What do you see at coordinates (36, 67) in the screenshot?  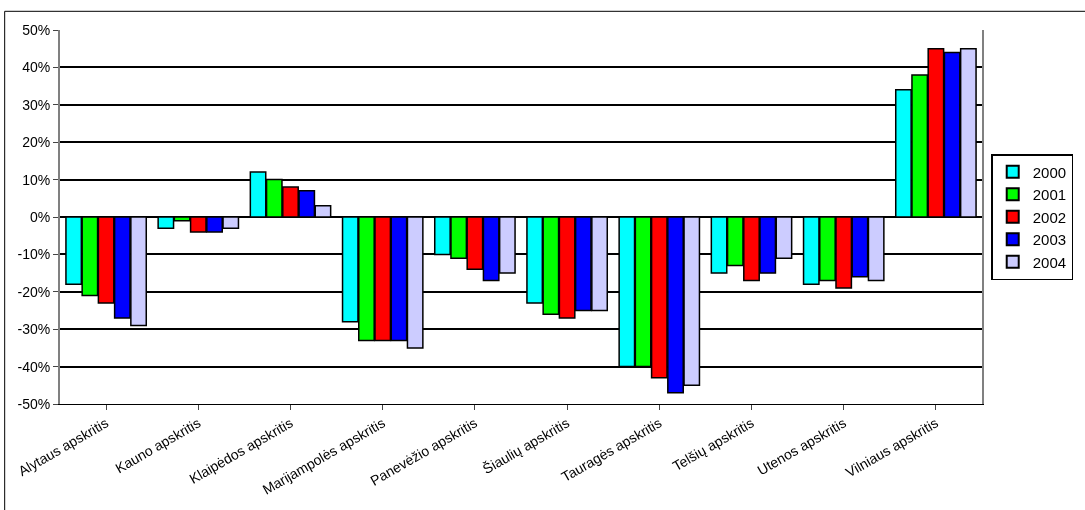 I see `y-tick-label: 40%` at bounding box center [36, 67].